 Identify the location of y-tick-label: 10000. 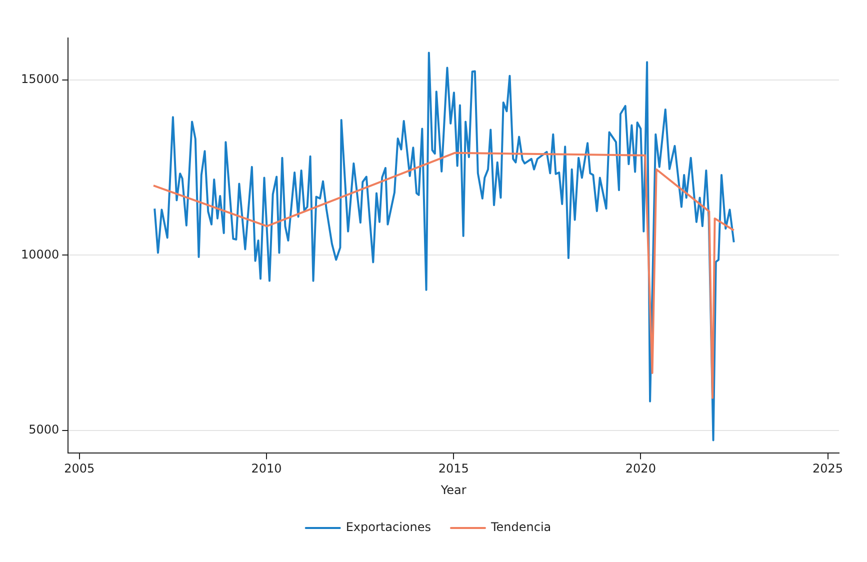
(40, 254).